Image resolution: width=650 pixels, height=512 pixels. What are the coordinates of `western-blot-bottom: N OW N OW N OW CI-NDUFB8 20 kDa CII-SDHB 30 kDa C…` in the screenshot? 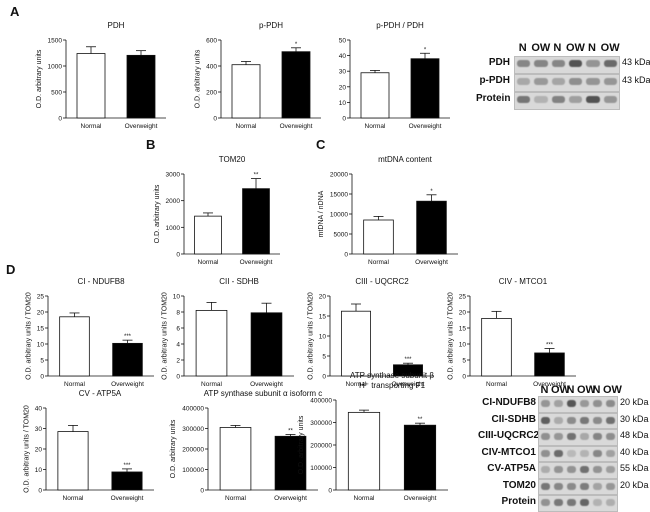 It's located at (563, 448).